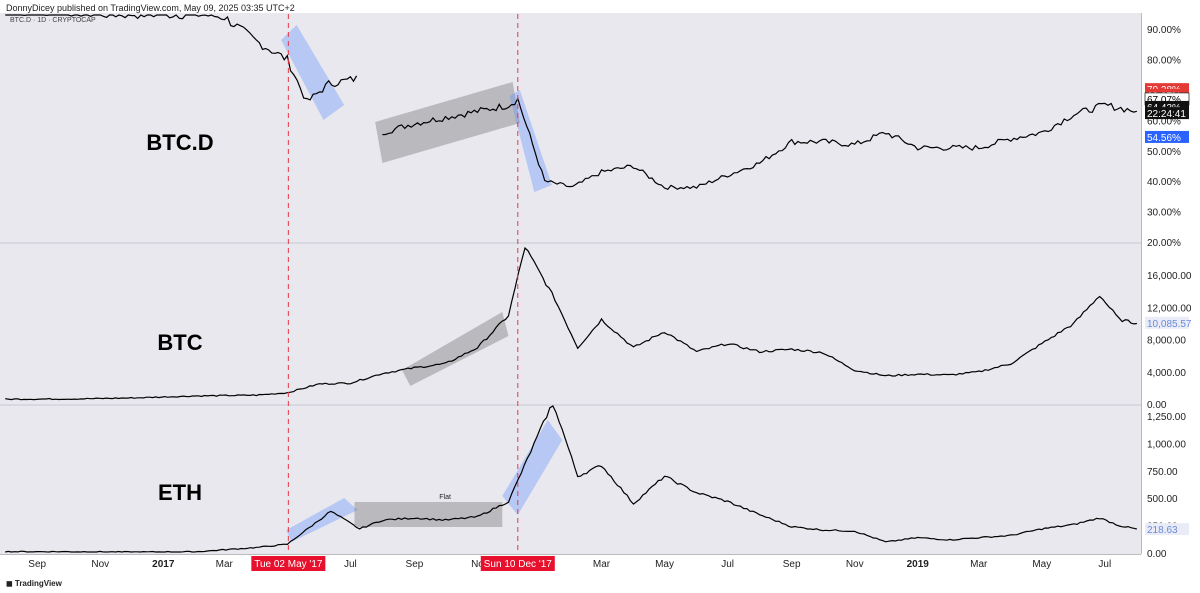 Image resolution: width=1200 pixels, height=593 pixels. I want to click on btcd-collapse-channel, so click(530, 141).